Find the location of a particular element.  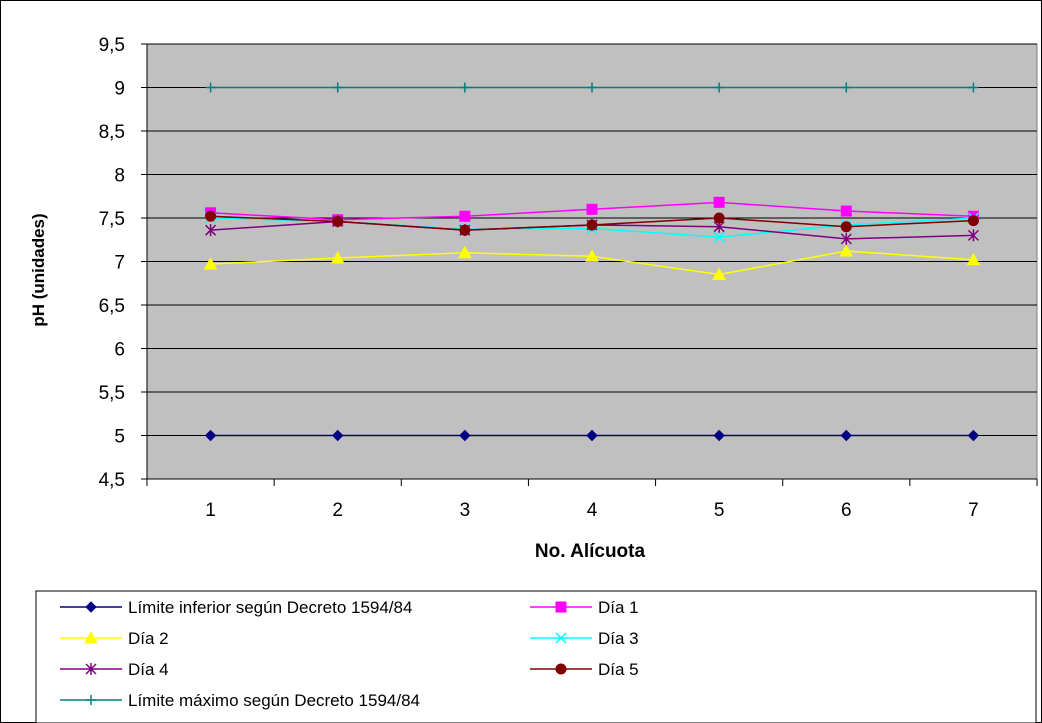

legend-label: Límite máximo según Decreto 1594/84 is located at coordinates (274, 700).